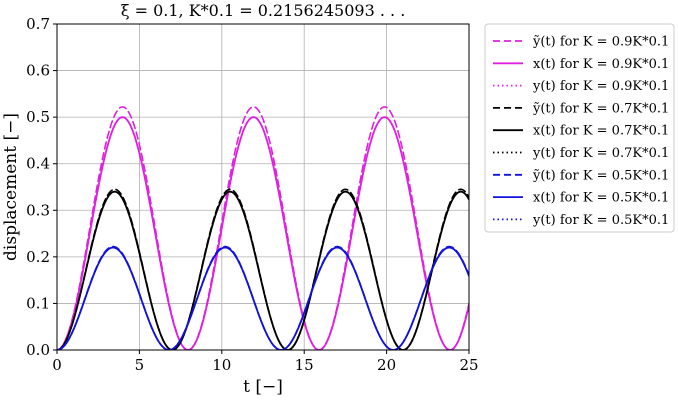  Describe the element at coordinates (600, 175) in the screenshot. I see `legend-label: ỹ(t) for K = 0.5K*0.1` at that location.